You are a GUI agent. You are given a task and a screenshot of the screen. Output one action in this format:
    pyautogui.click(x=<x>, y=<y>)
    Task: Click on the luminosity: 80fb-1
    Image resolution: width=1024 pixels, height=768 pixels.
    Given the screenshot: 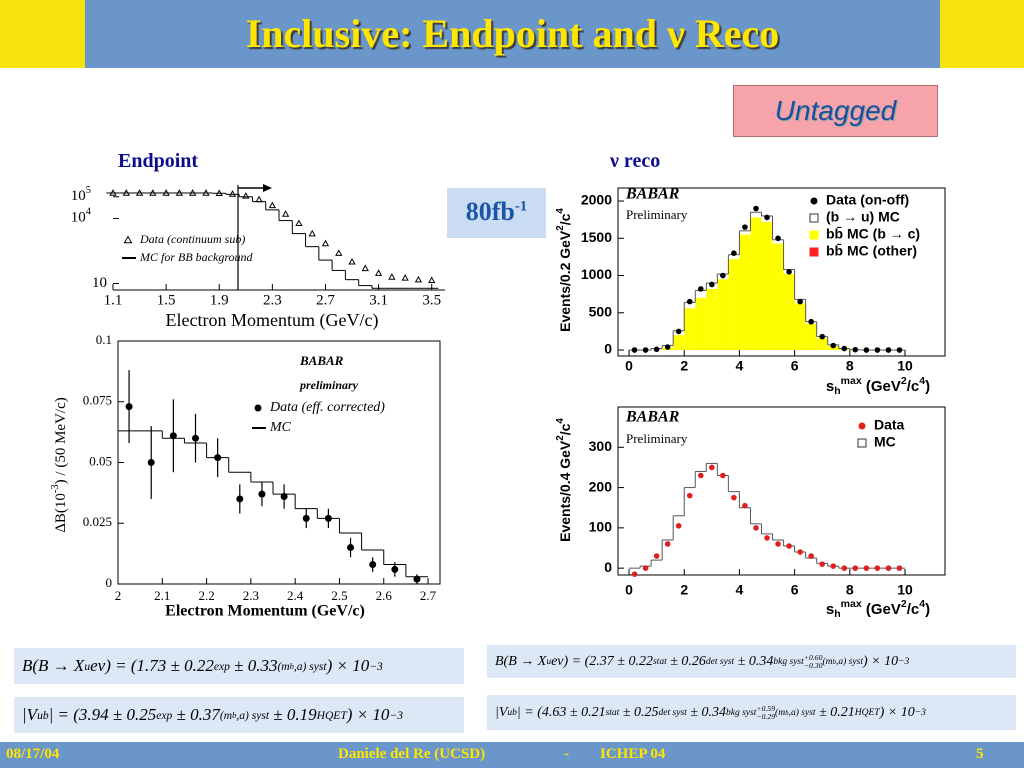 What is the action you would take?
    pyautogui.click(x=496, y=212)
    